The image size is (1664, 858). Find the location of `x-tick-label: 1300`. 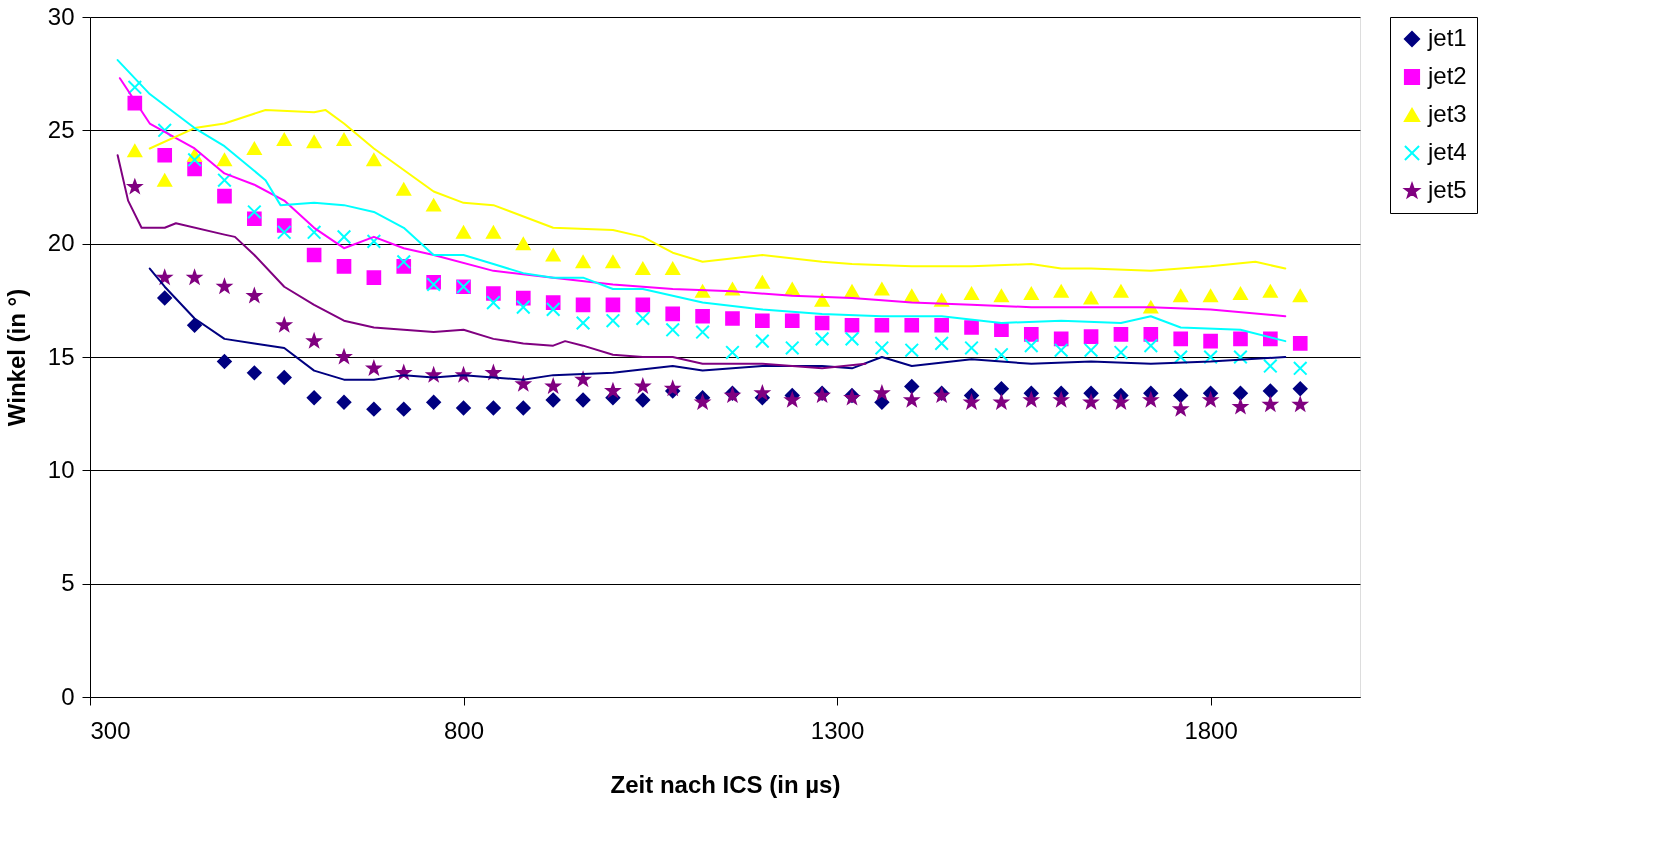

x-tick-label: 1300 is located at coordinates (837, 730).